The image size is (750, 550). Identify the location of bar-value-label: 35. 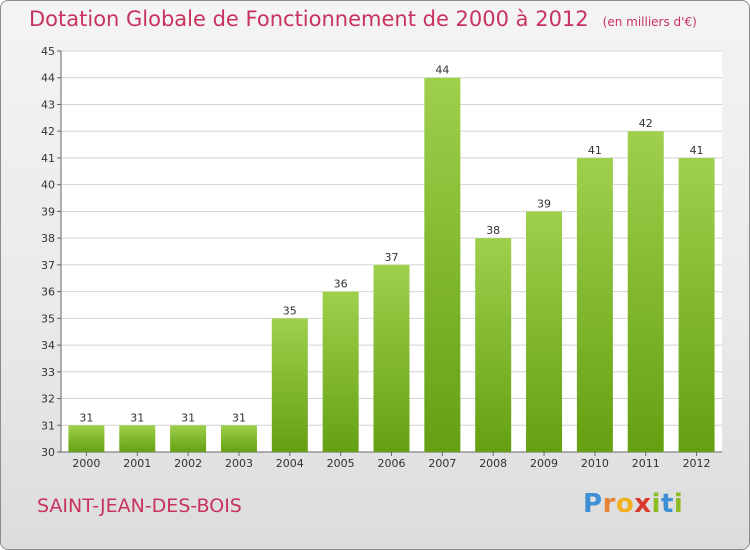
(290, 310).